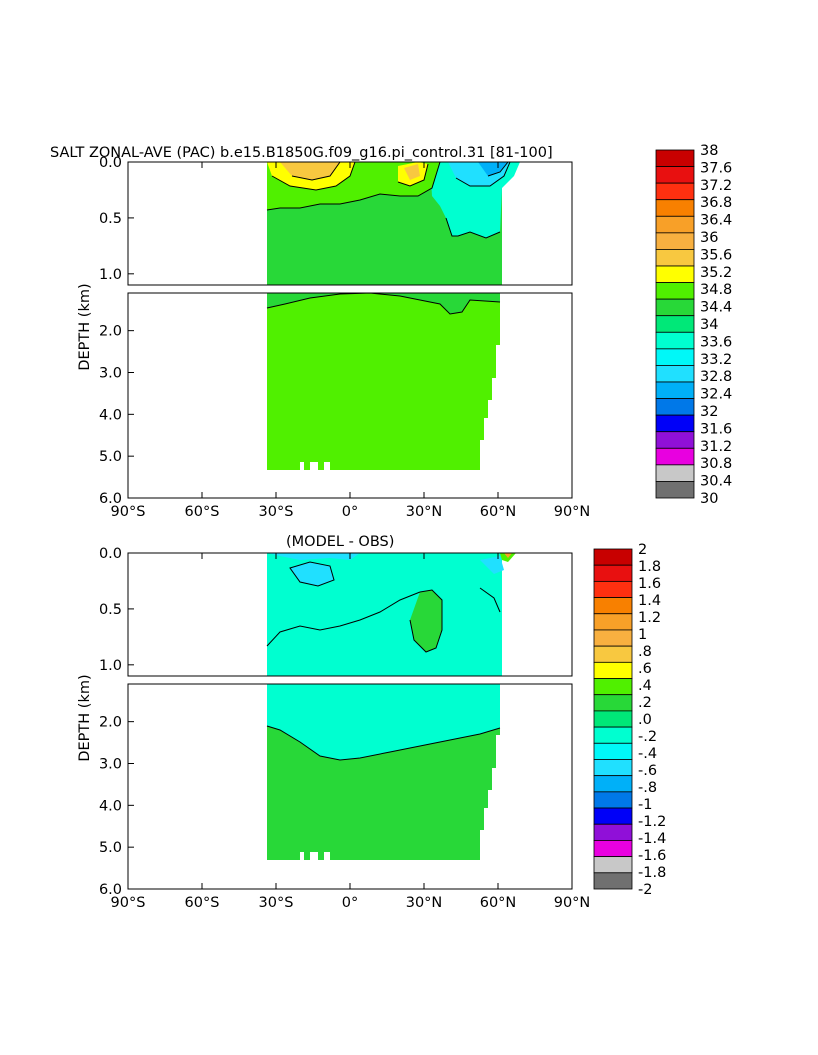  What do you see at coordinates (393, 223) in the screenshot?
I see `top-upper-fill` at bounding box center [393, 223].